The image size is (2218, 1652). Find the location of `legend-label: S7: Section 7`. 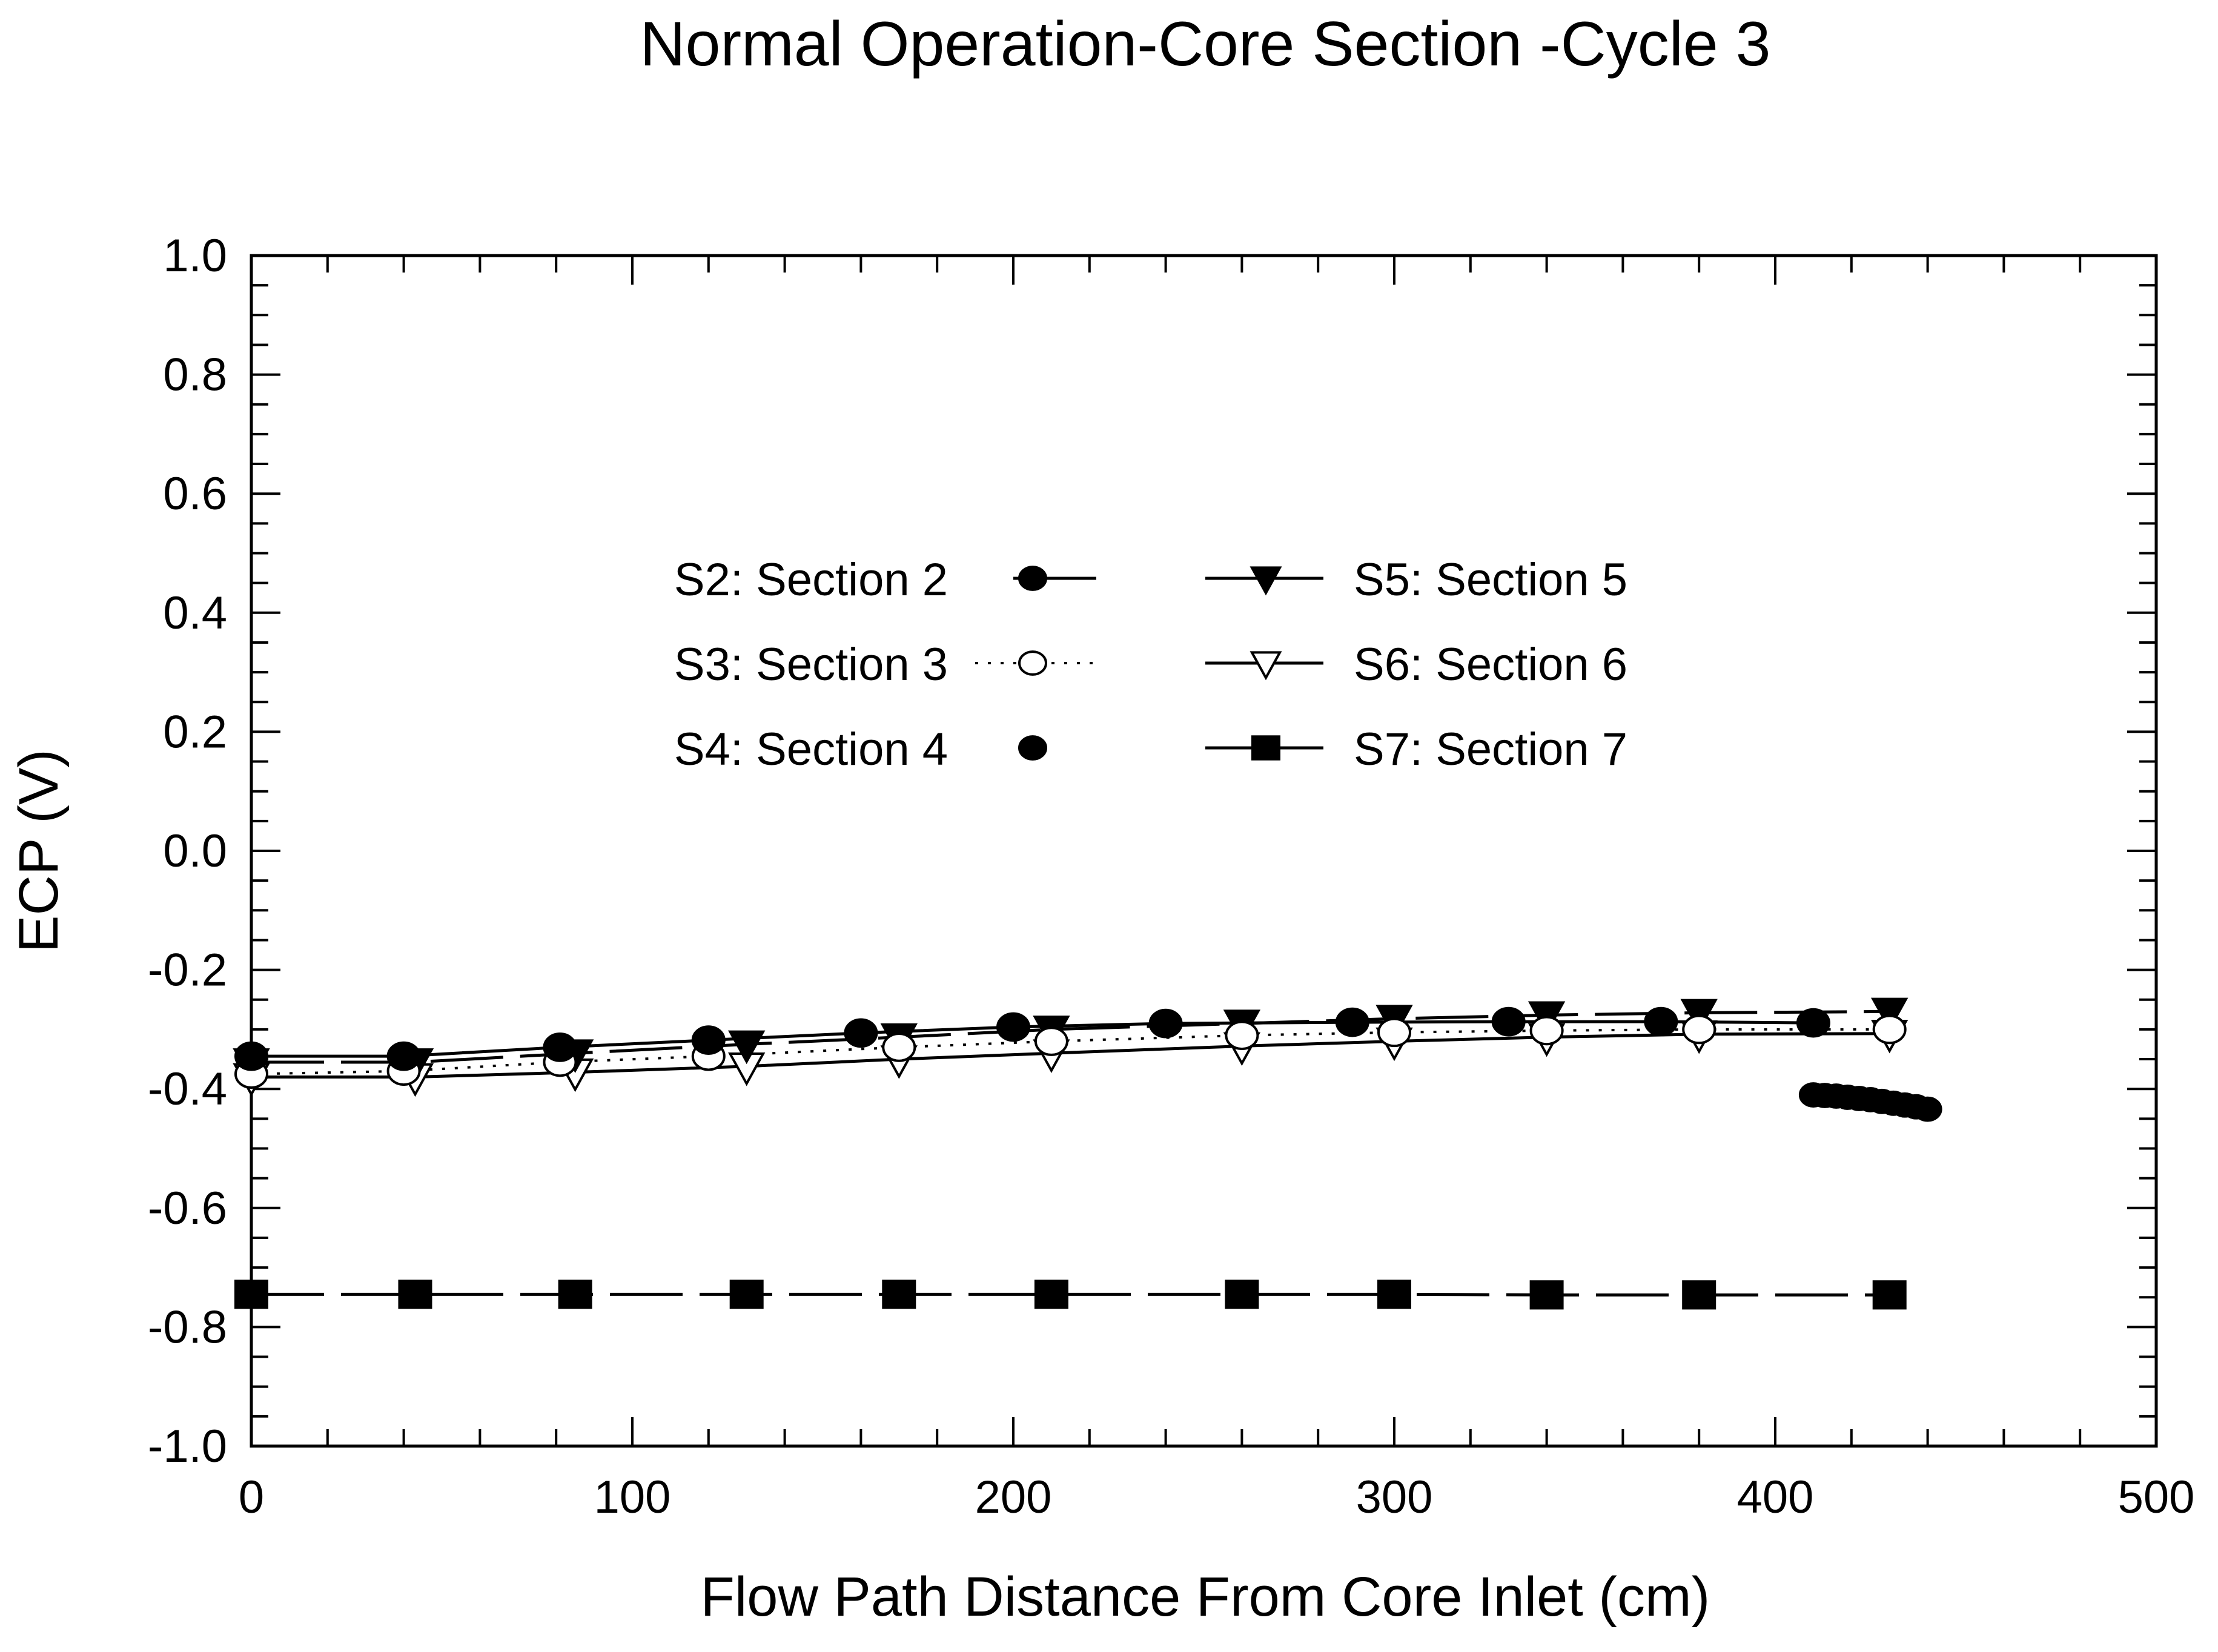

legend-label: S7: Section 7 is located at coordinates (1490, 749).